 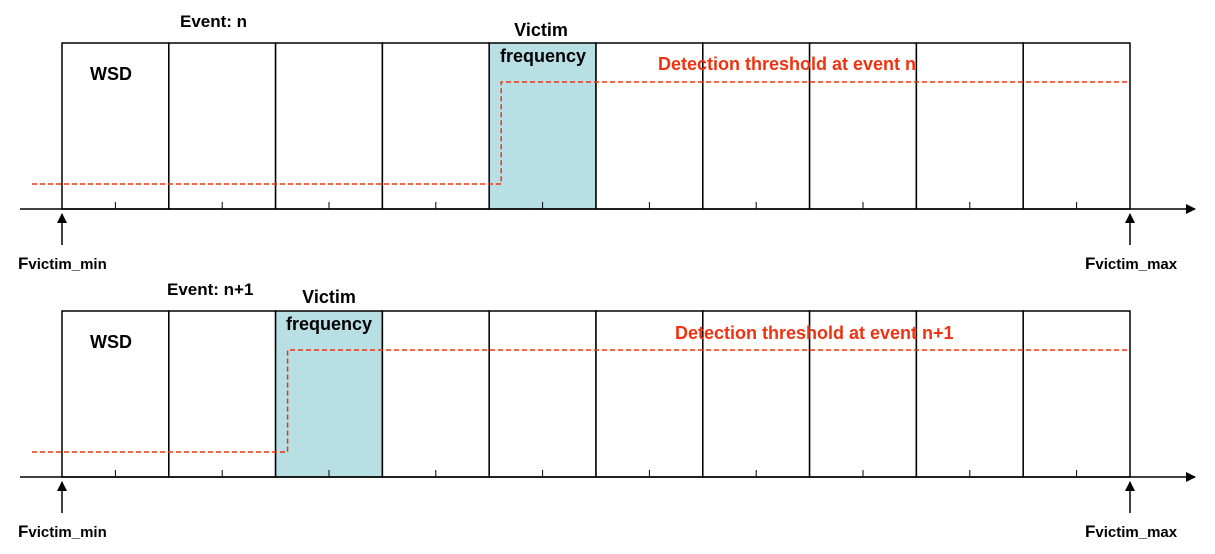 What do you see at coordinates (213, 21) in the screenshot?
I see `event-label: Event: n` at bounding box center [213, 21].